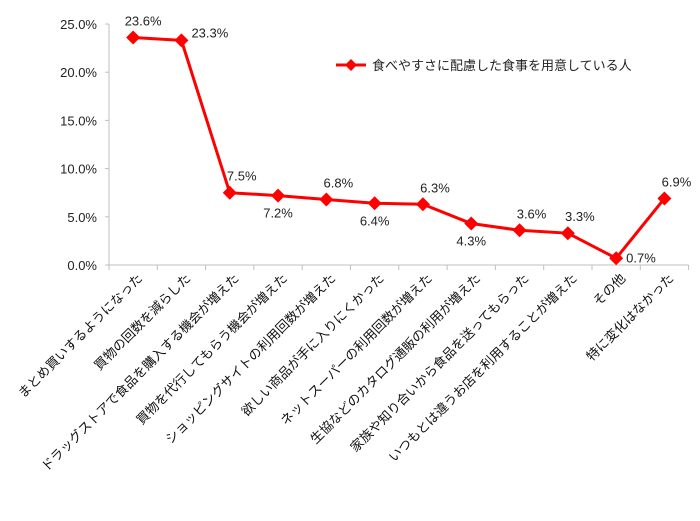 This screenshot has height=521, width=700. Describe the element at coordinates (532, 213) in the screenshot. I see `data-label: 3.6%` at that location.